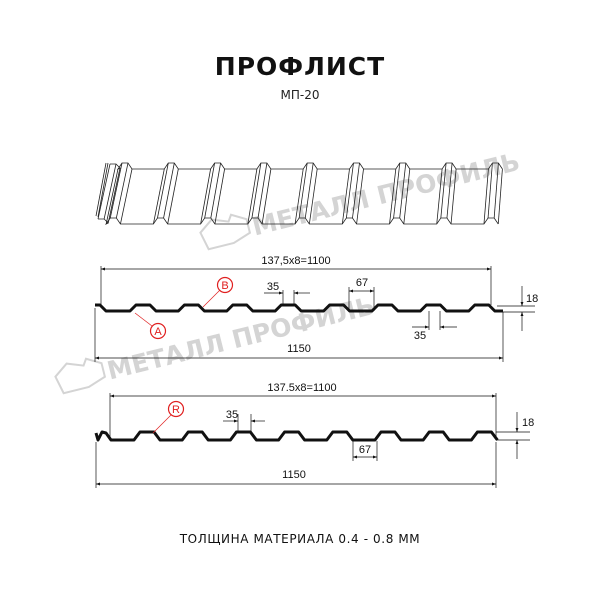  I want to click on profile-r-gap-label: 67, so click(365, 450).